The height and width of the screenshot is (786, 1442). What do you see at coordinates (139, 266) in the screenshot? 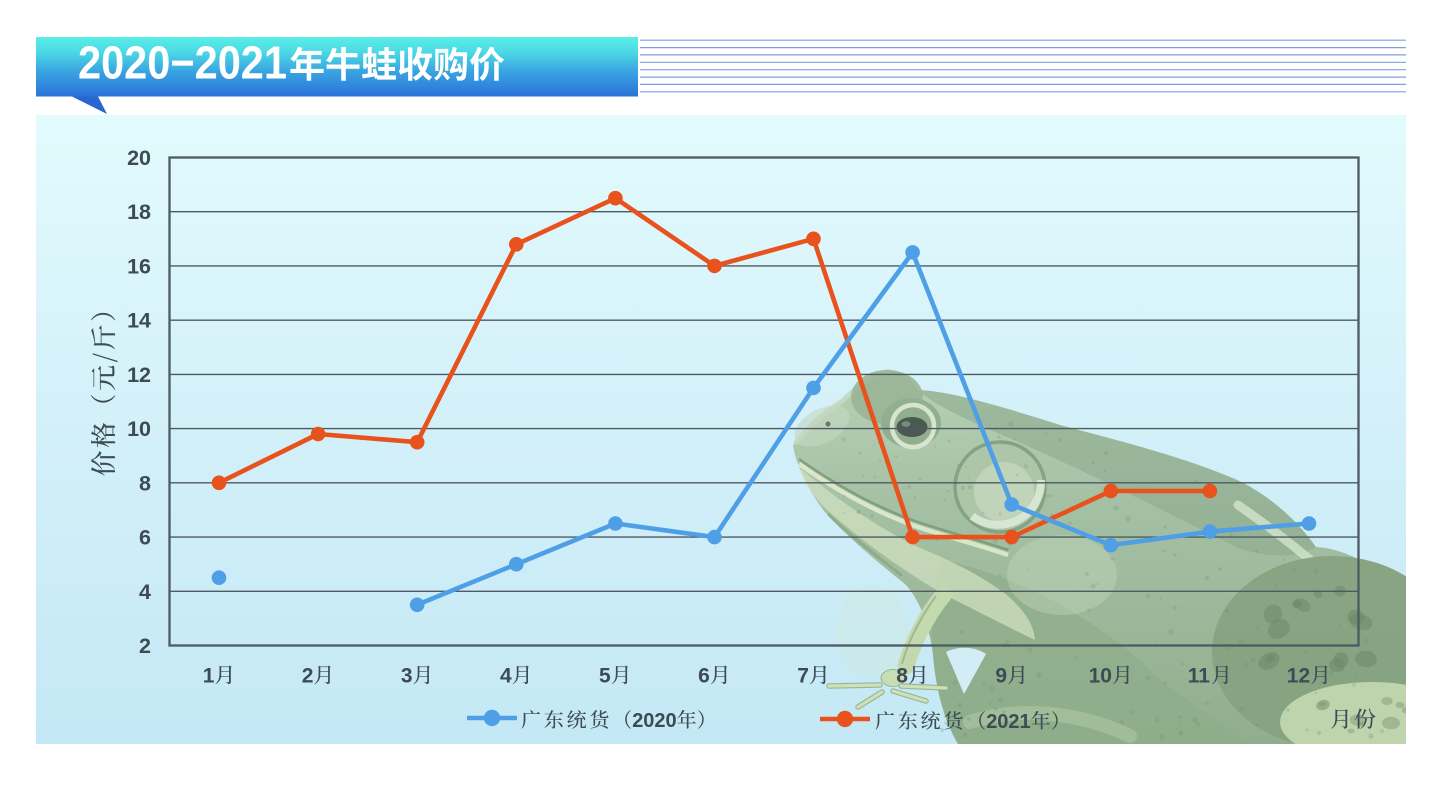
I see `svg-text: 16` at bounding box center [139, 266].